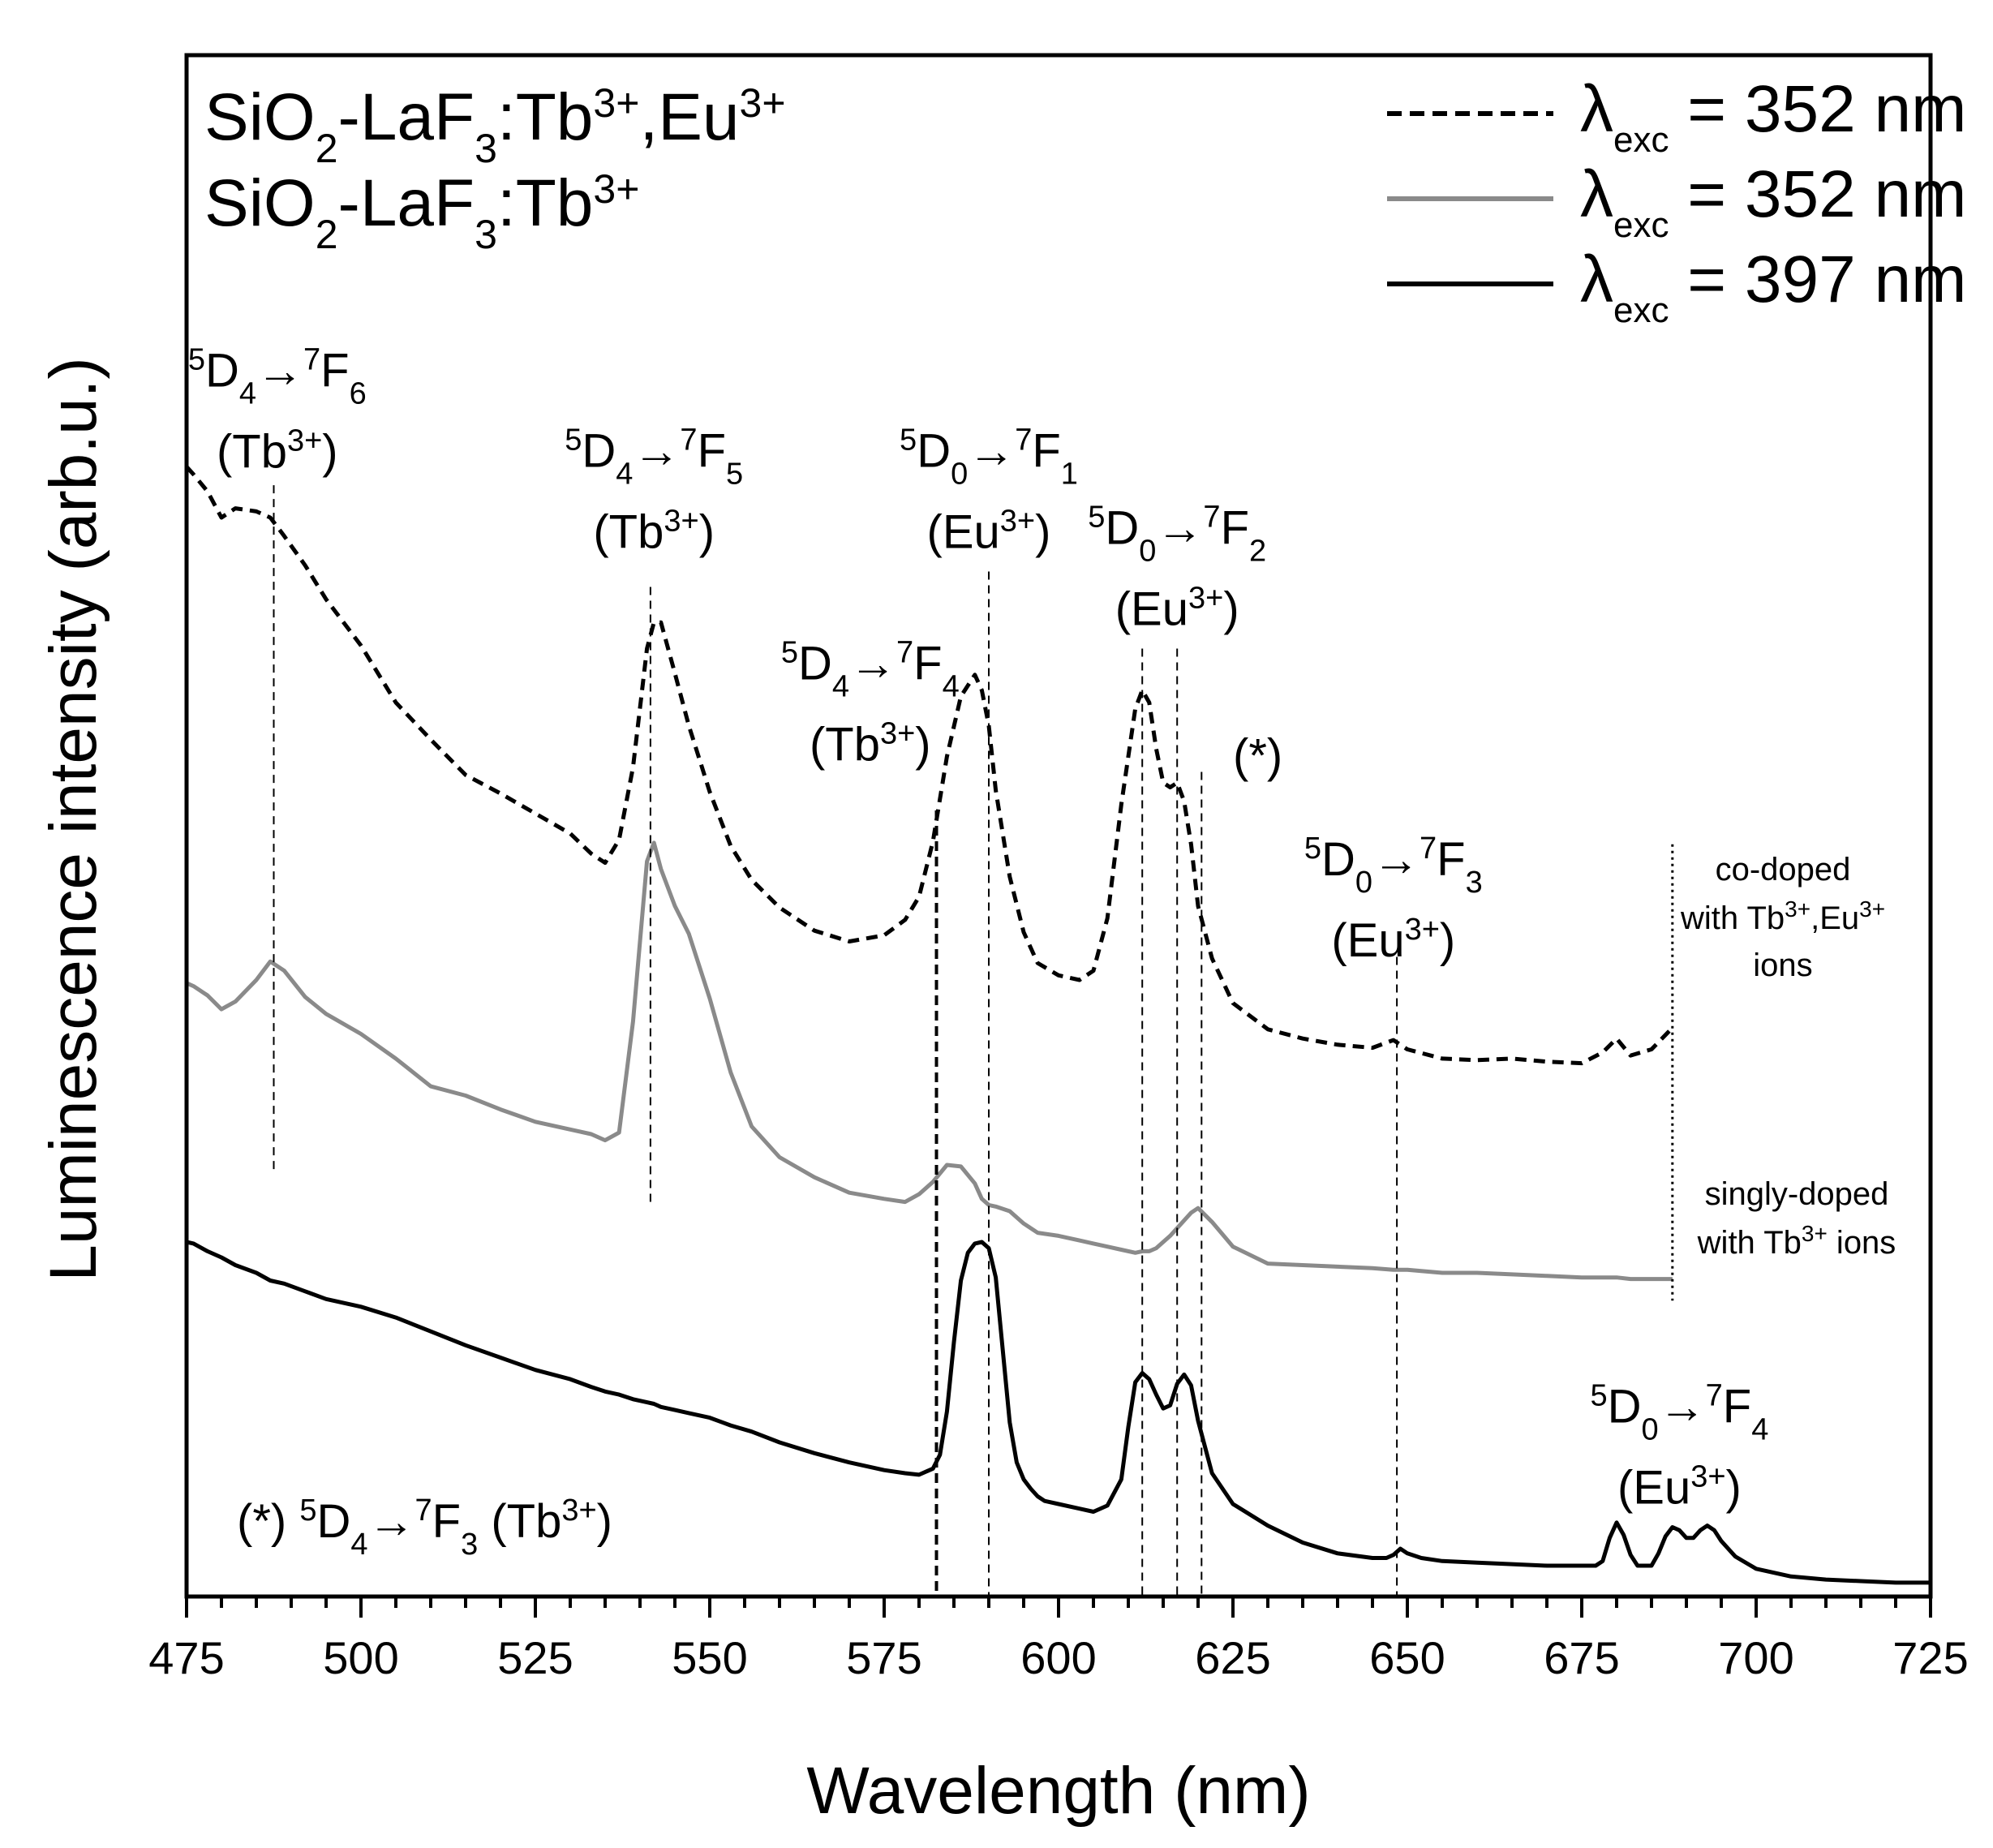 This screenshot has width=1993, height=1848. I want to click on annotation-sub: 1, so click(1069, 474).